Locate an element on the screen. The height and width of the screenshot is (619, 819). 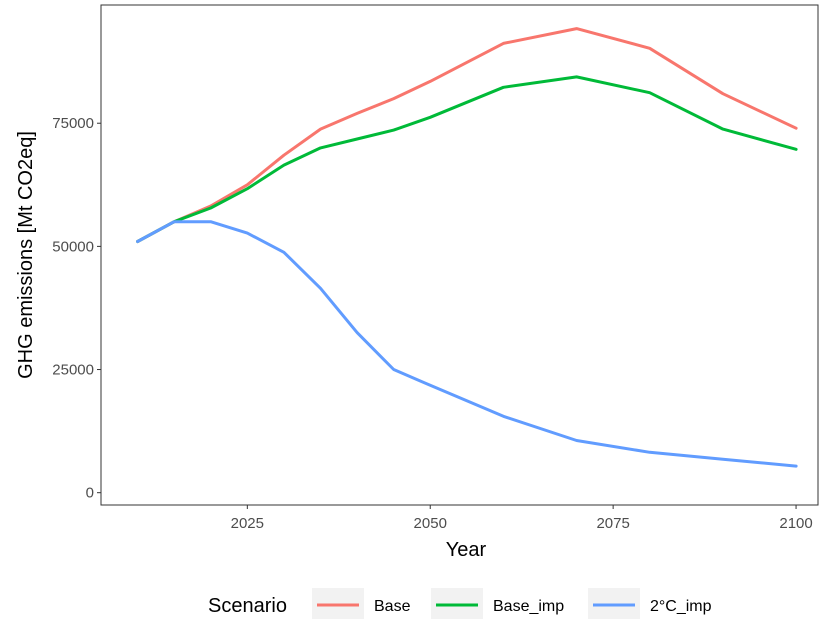
legend-label: Base is located at coordinates (392, 606).